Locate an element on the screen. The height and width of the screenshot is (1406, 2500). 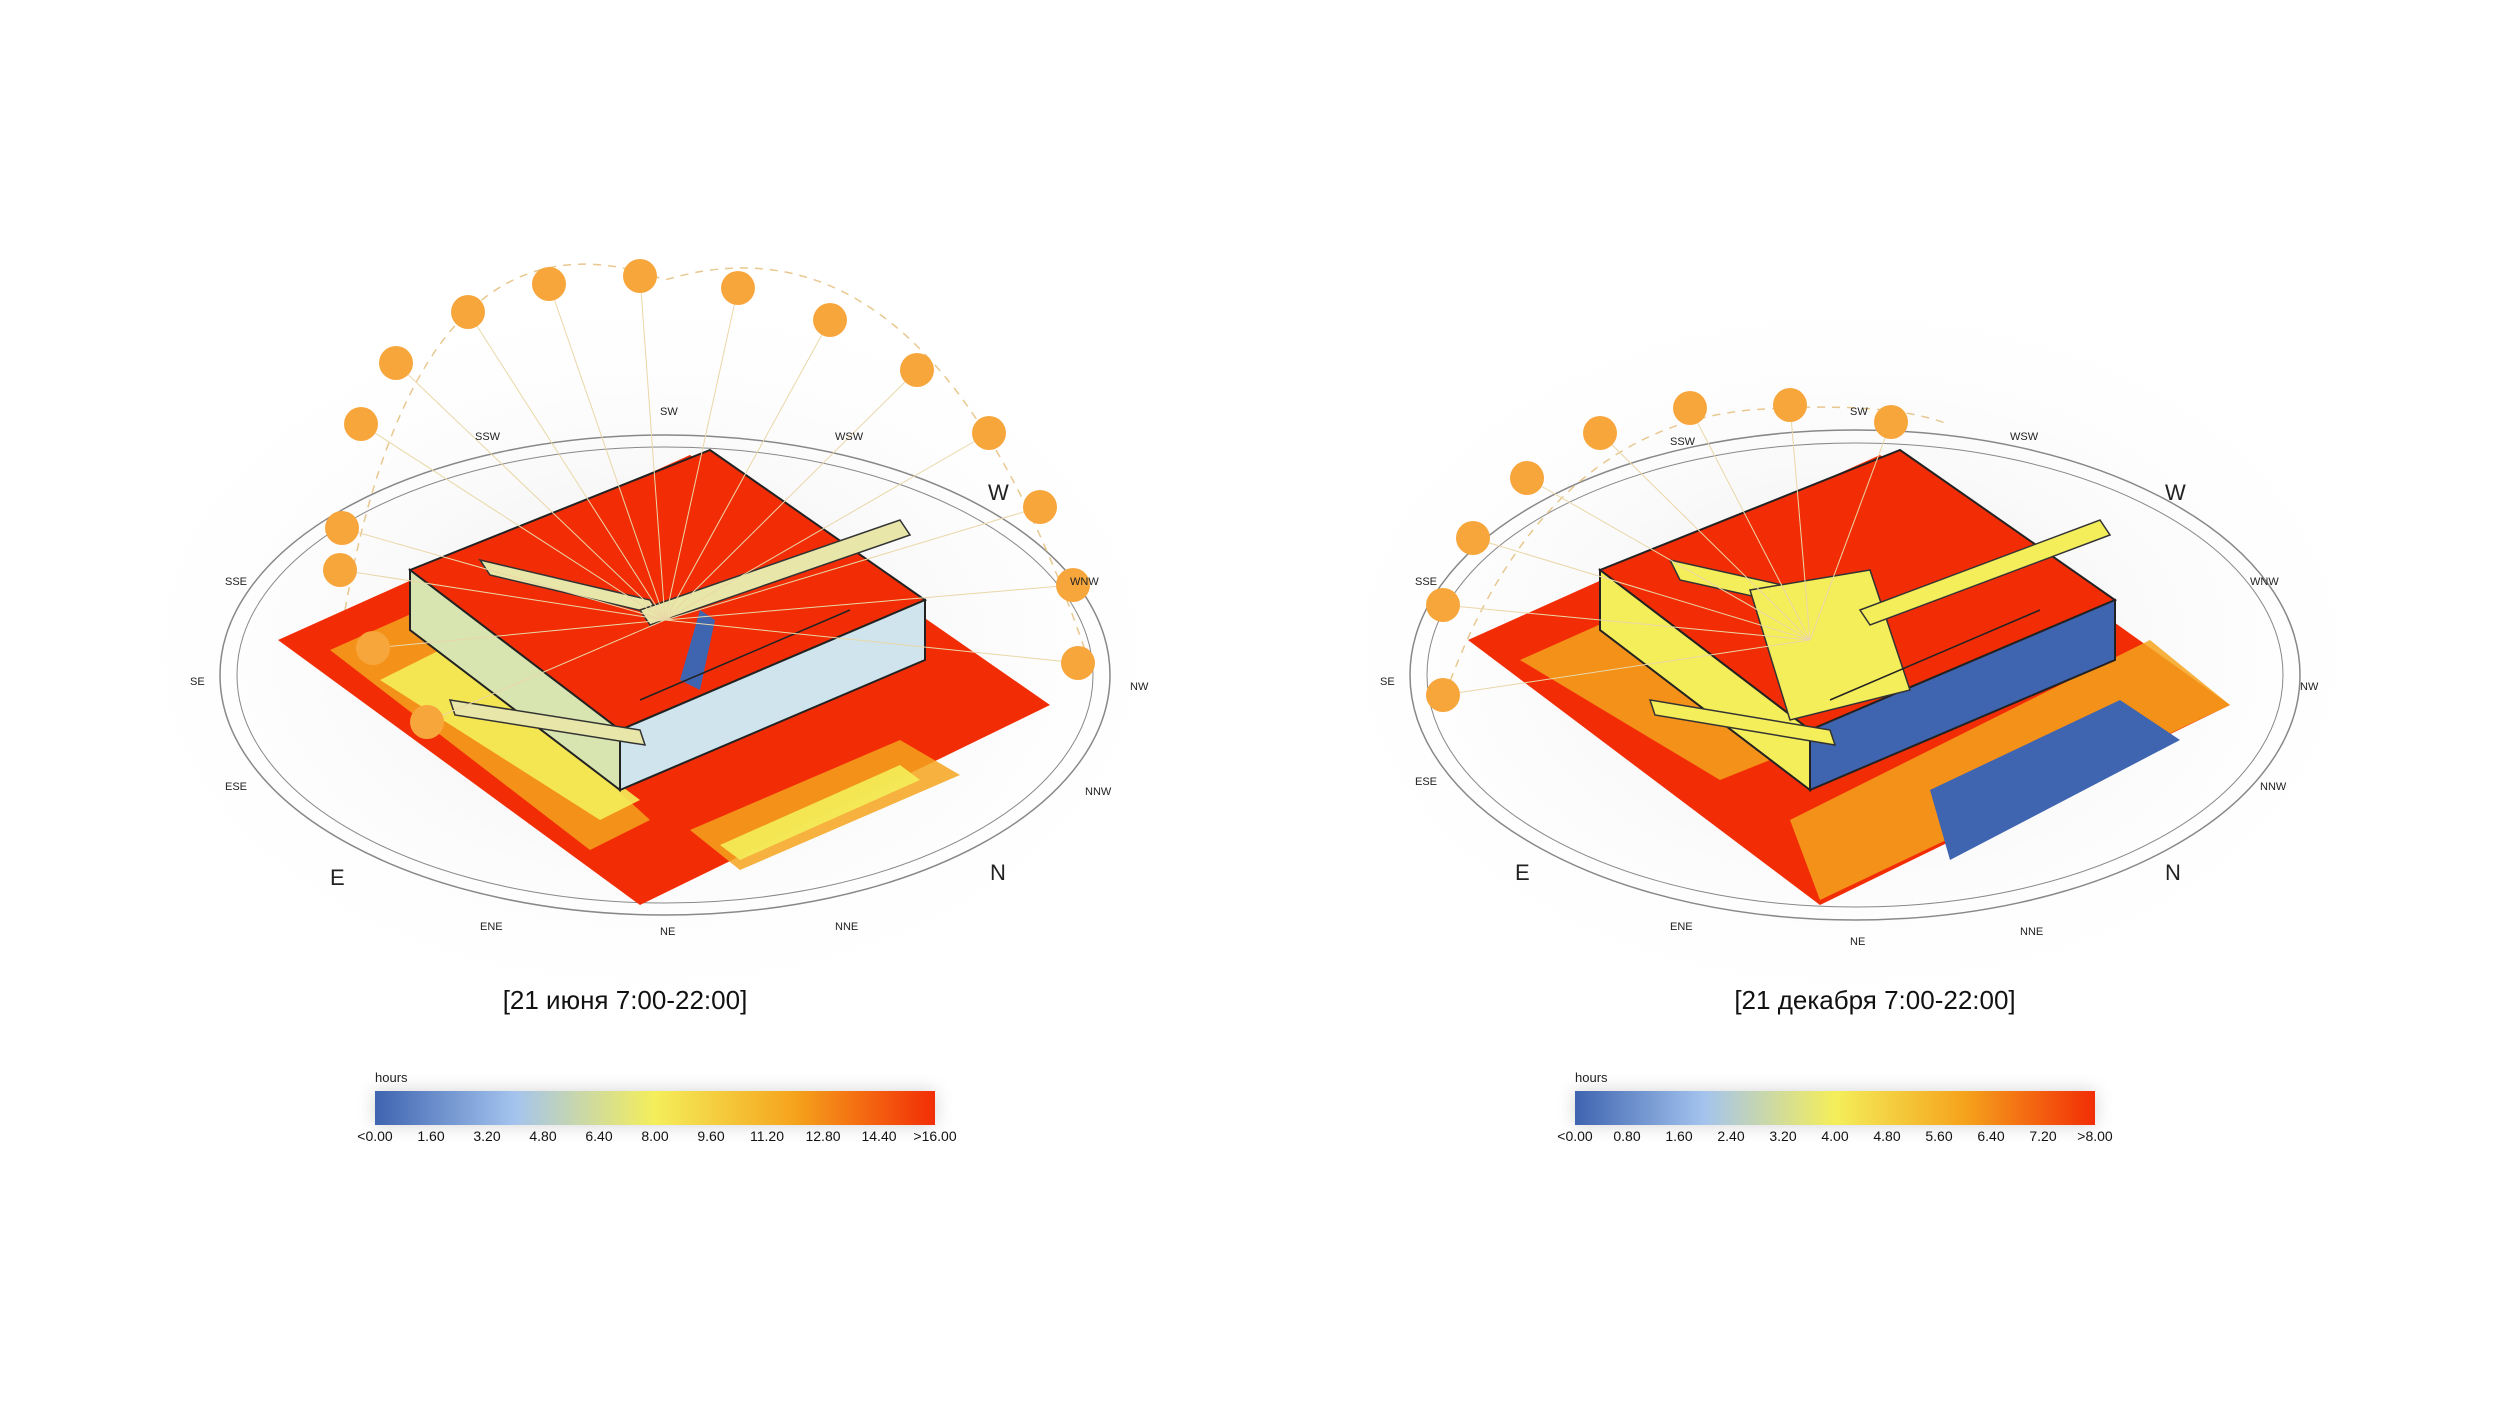
caption-december: [21 декабря 7:00-22:00] is located at coordinates (1875, 1000).